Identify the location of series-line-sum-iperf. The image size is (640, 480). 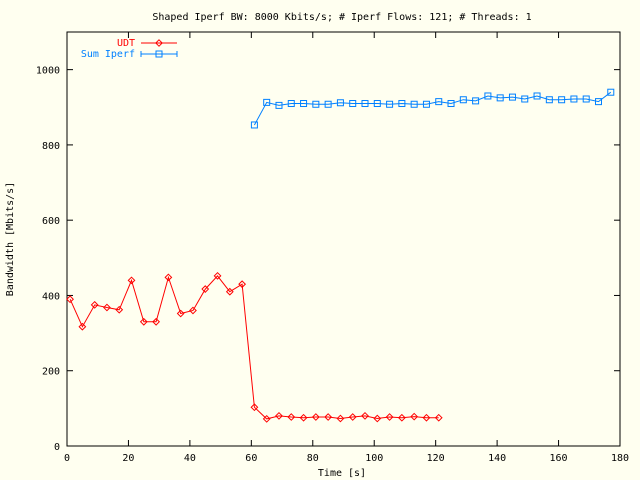
(432, 108).